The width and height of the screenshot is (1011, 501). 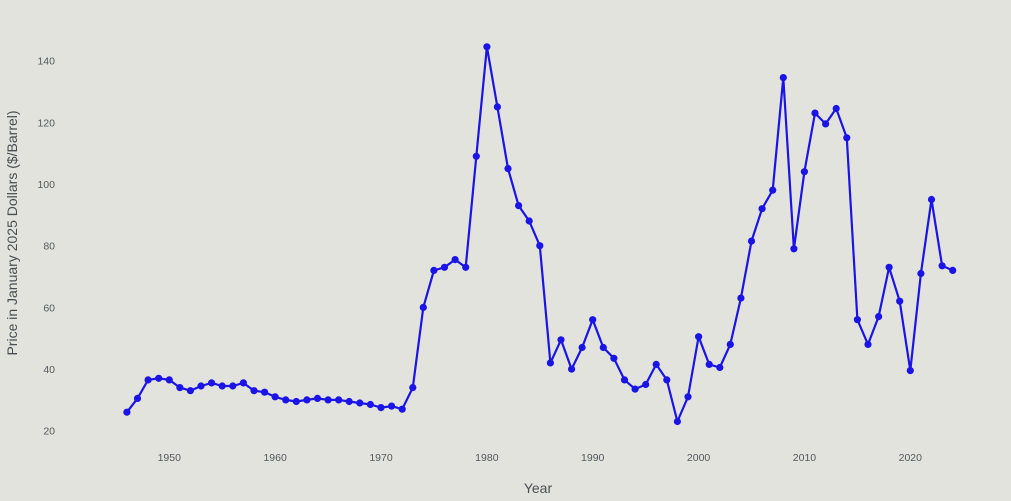 What do you see at coordinates (49, 432) in the screenshot?
I see `y-tick-label: 20` at bounding box center [49, 432].